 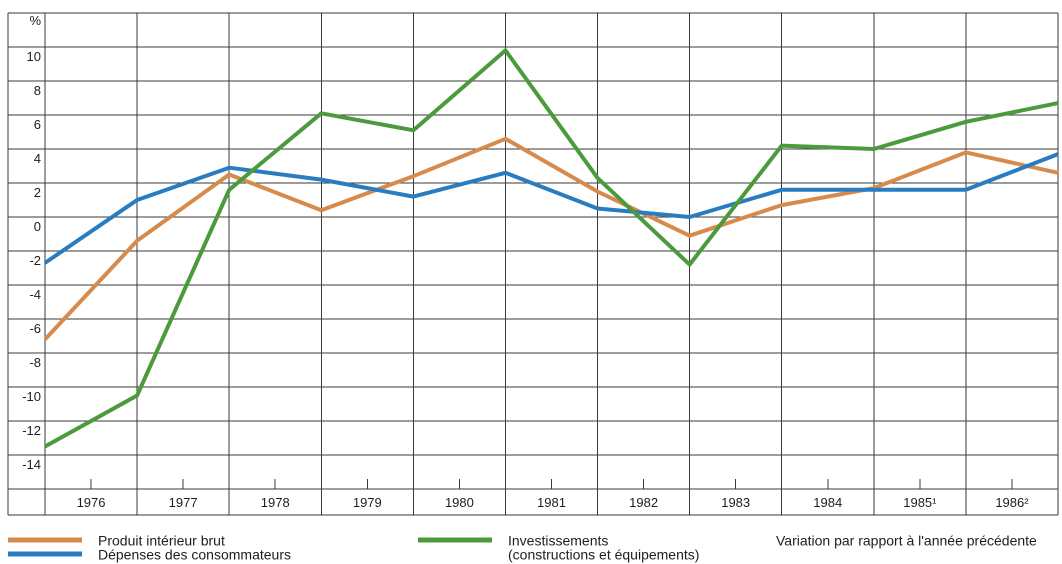 What do you see at coordinates (37, 226) in the screenshot?
I see `y-tick-label: 0` at bounding box center [37, 226].